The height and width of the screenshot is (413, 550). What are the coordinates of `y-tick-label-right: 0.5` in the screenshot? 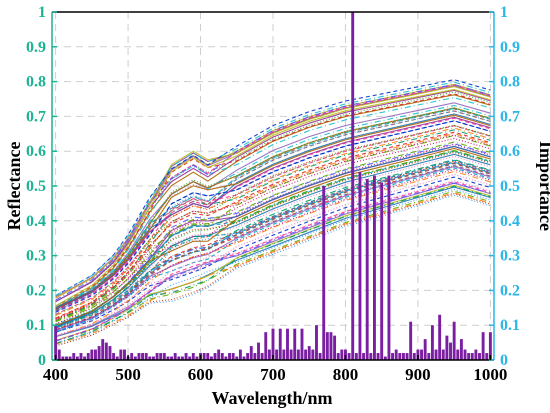 It's located at (510, 186).